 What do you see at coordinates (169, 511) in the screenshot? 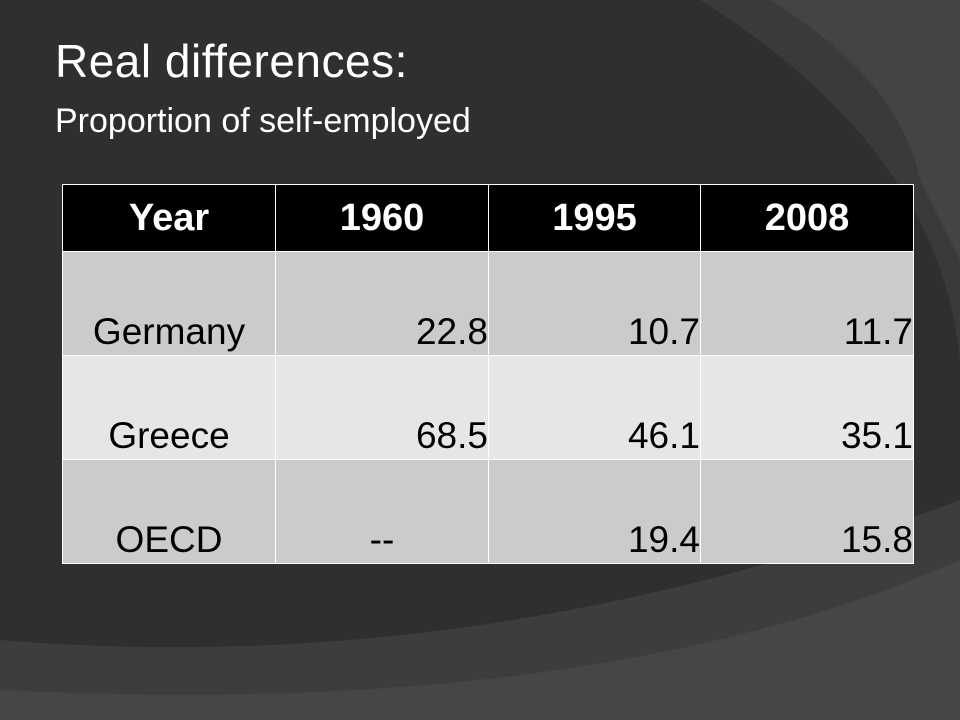
I see `country-cell: OECD` at bounding box center [169, 511].